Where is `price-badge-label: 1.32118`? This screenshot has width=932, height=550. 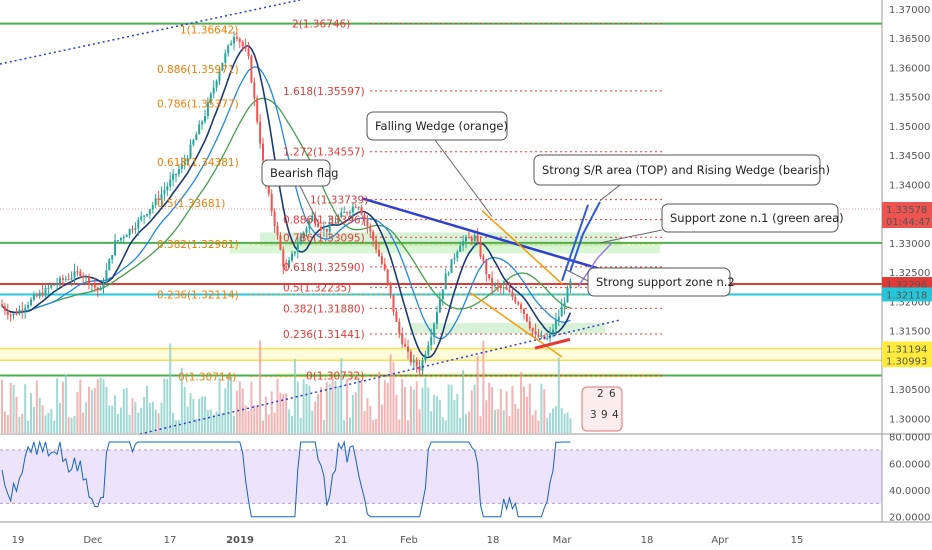 price-badge-label: 1.32118 is located at coordinates (906, 295).